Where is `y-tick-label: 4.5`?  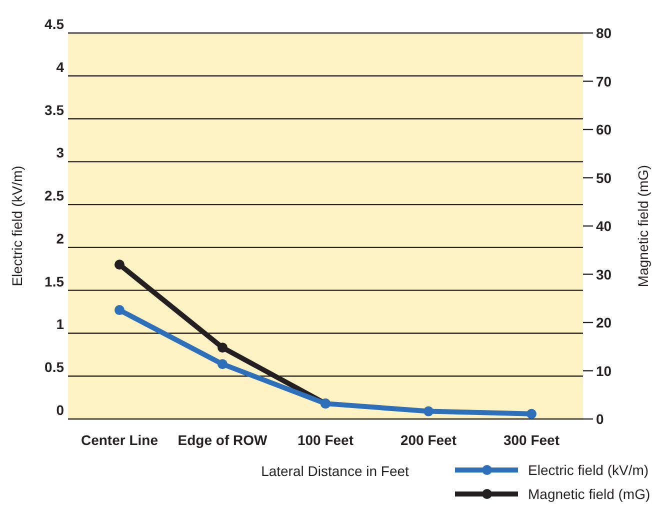 y-tick-label: 4.5 is located at coordinates (54, 24).